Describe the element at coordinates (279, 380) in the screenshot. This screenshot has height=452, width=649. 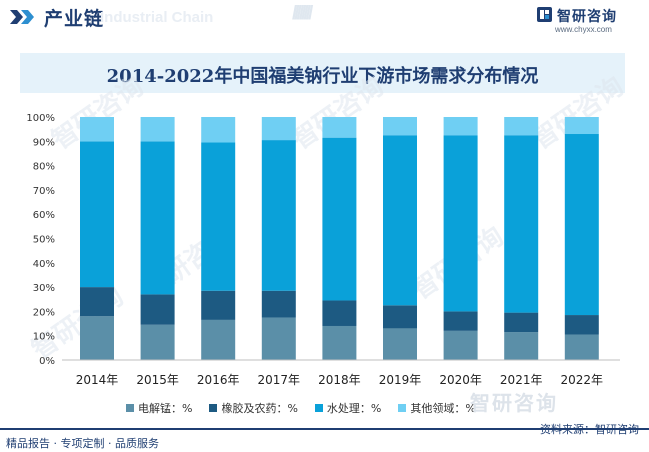
I see `x-tick-label: 2017年` at that location.